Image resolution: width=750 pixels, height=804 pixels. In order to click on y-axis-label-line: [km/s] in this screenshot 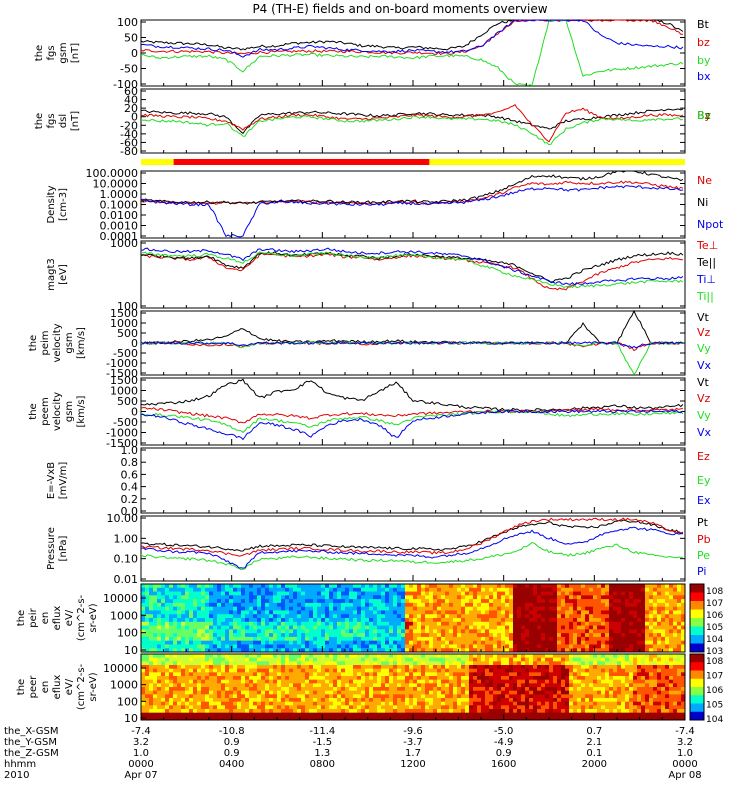, I will do `click(81, 411)`.